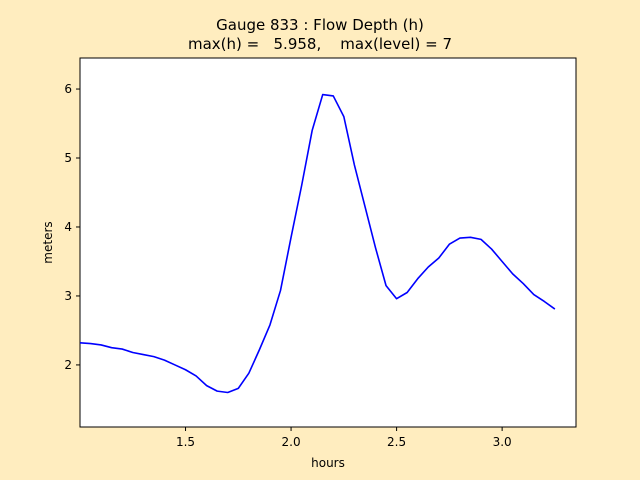 The image size is (640, 480). What do you see at coordinates (68, 89) in the screenshot?
I see `y-tick-label: 6` at bounding box center [68, 89].